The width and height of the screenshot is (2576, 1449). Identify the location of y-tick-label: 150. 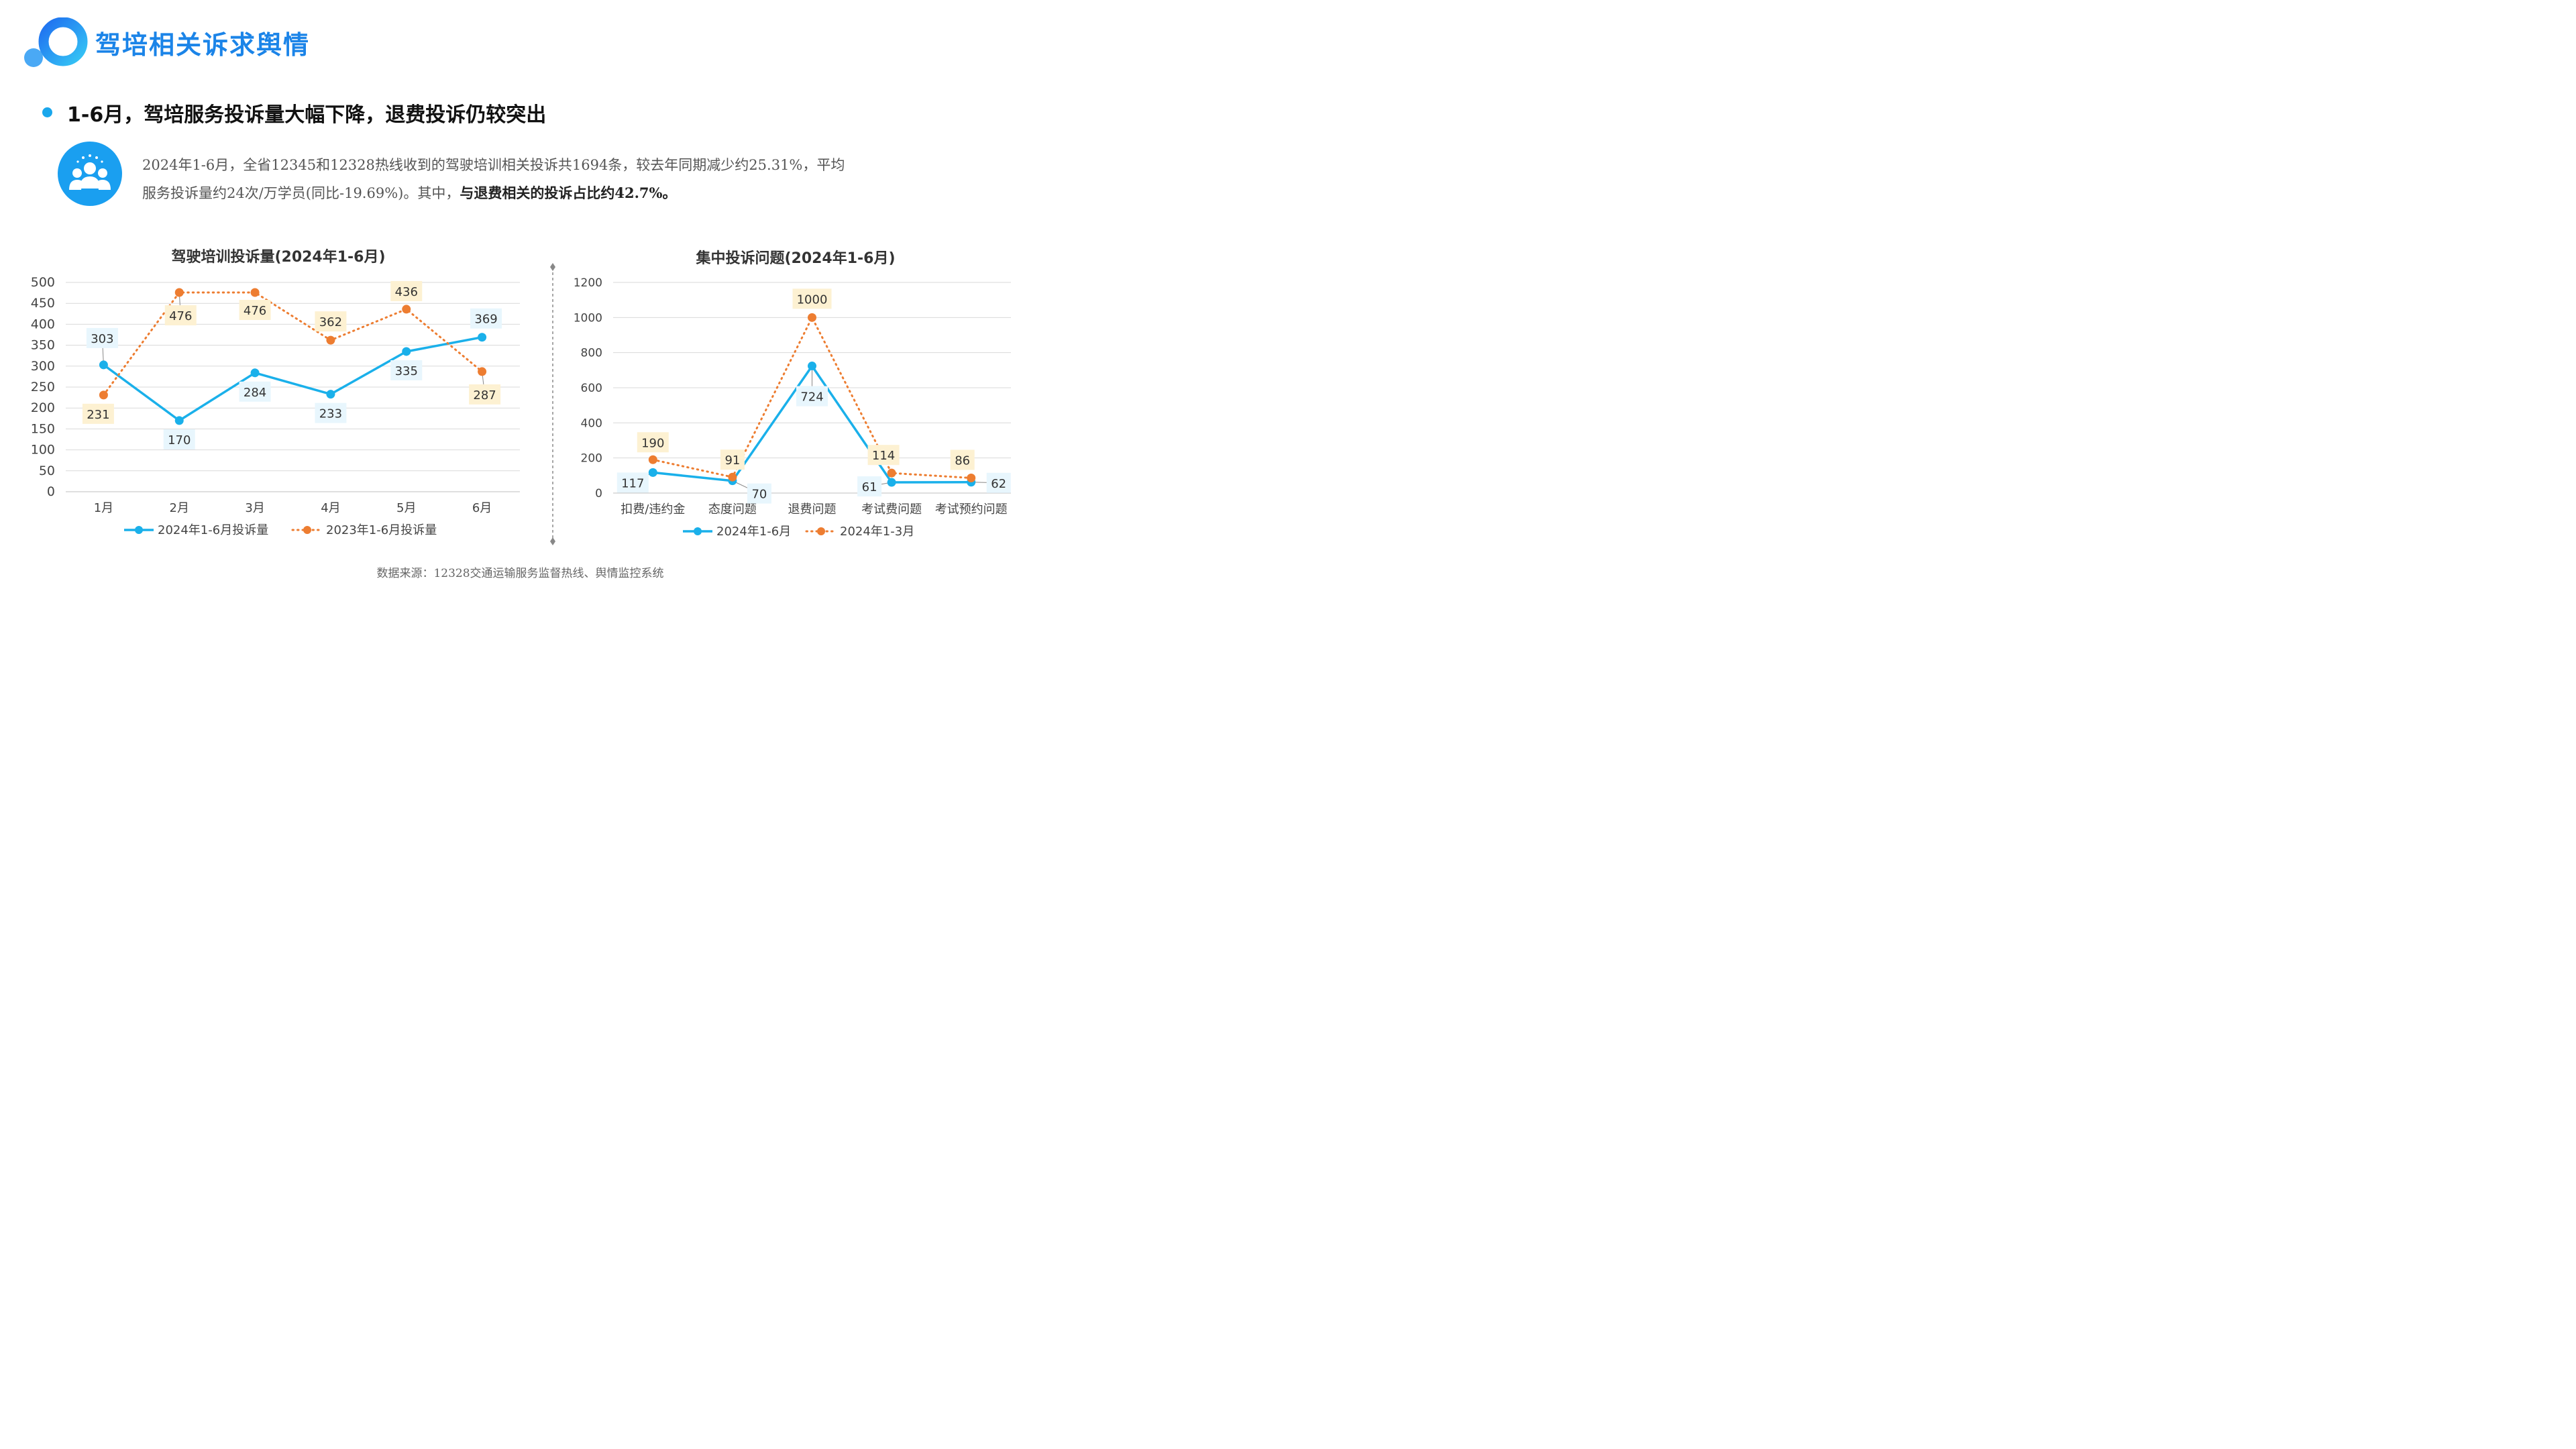
(43, 428).